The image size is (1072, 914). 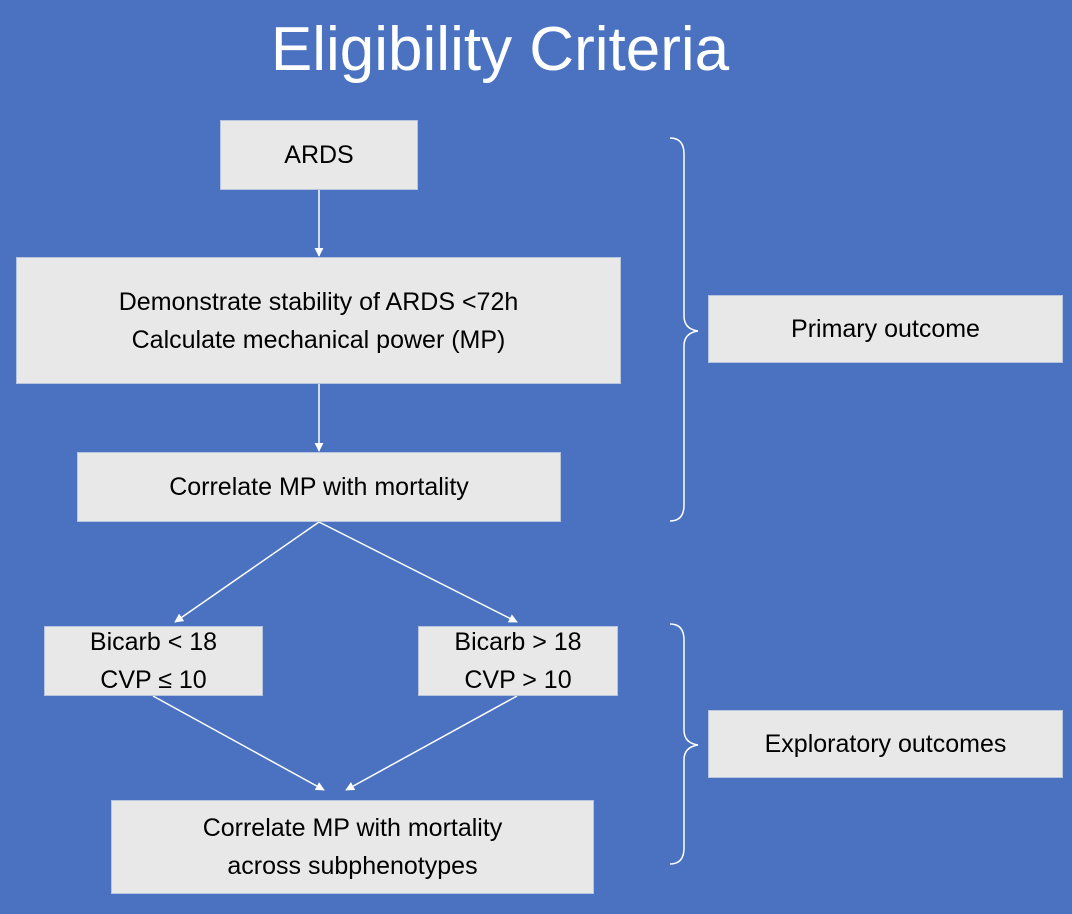 What do you see at coordinates (684, 744) in the screenshot?
I see `exploratory-outcomes-brace` at bounding box center [684, 744].